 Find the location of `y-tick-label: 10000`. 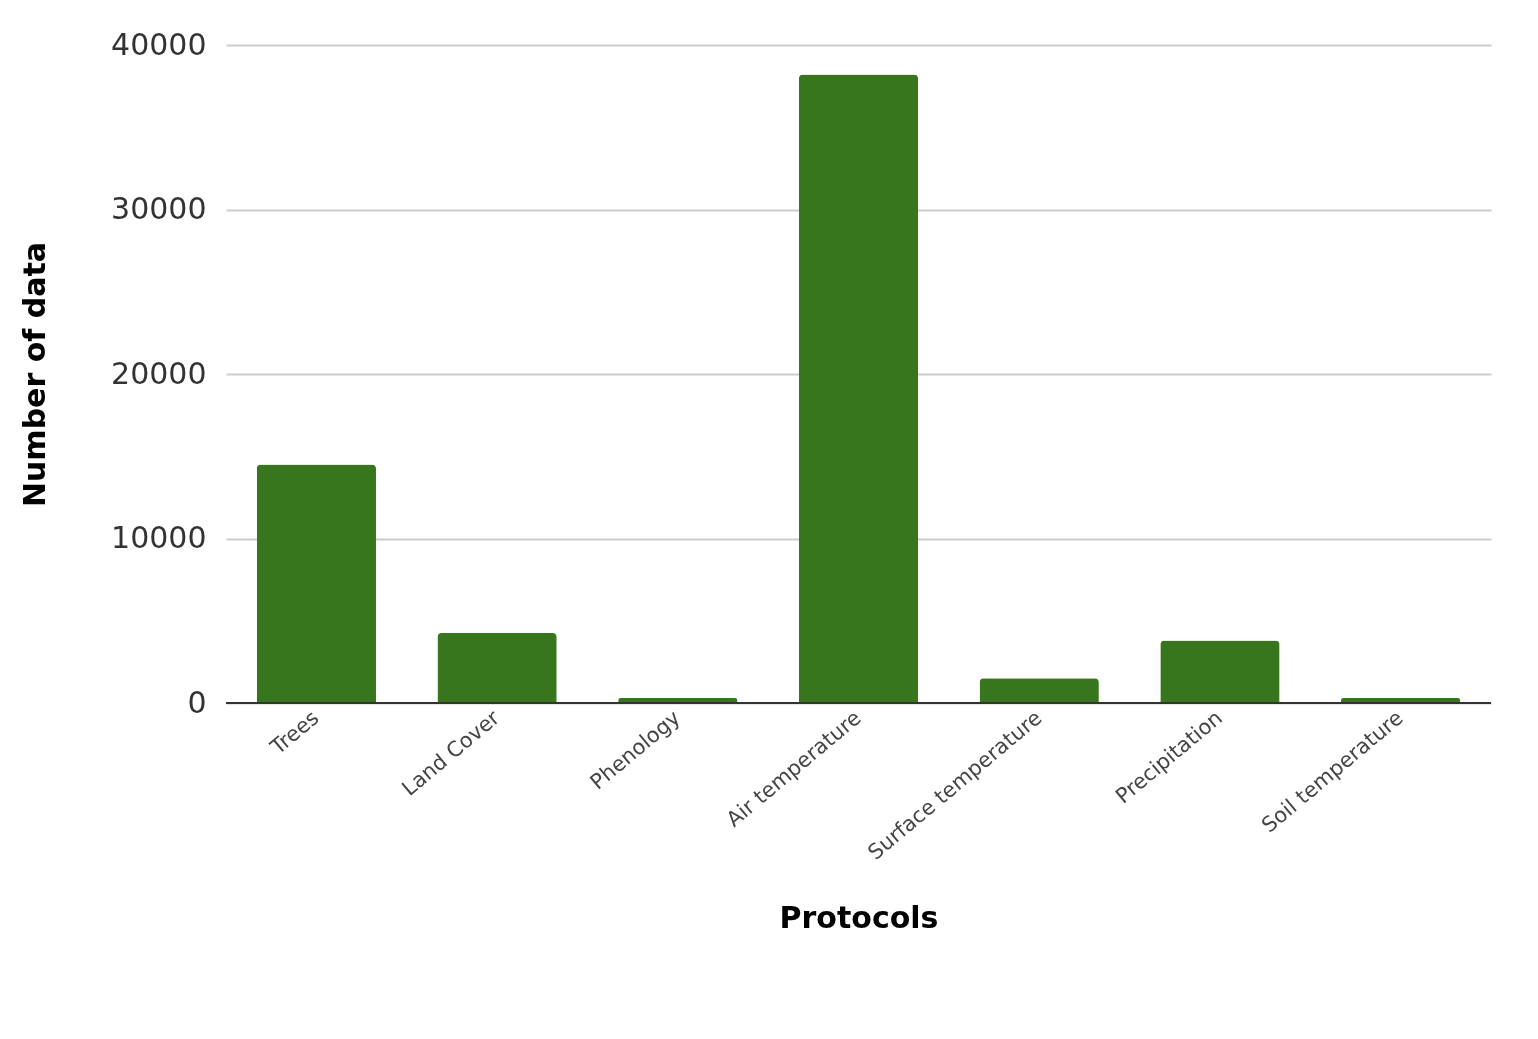

y-tick-label: 10000 is located at coordinates (159, 537).